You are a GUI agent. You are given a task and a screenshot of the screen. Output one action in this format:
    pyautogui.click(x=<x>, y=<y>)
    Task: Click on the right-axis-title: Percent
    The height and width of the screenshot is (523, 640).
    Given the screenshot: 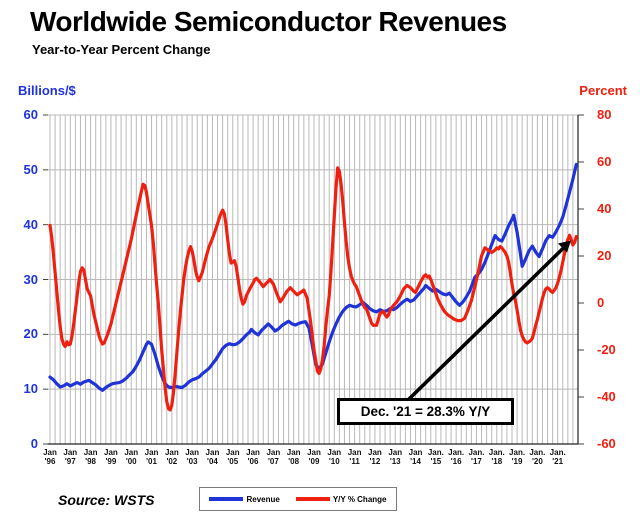 What is the action you would take?
    pyautogui.click(x=603, y=90)
    